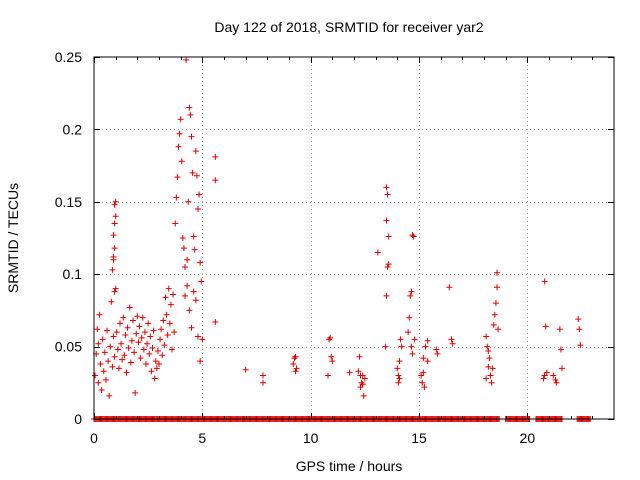  I want to click on x-axis-label: GPS time / hours, so click(349, 466).